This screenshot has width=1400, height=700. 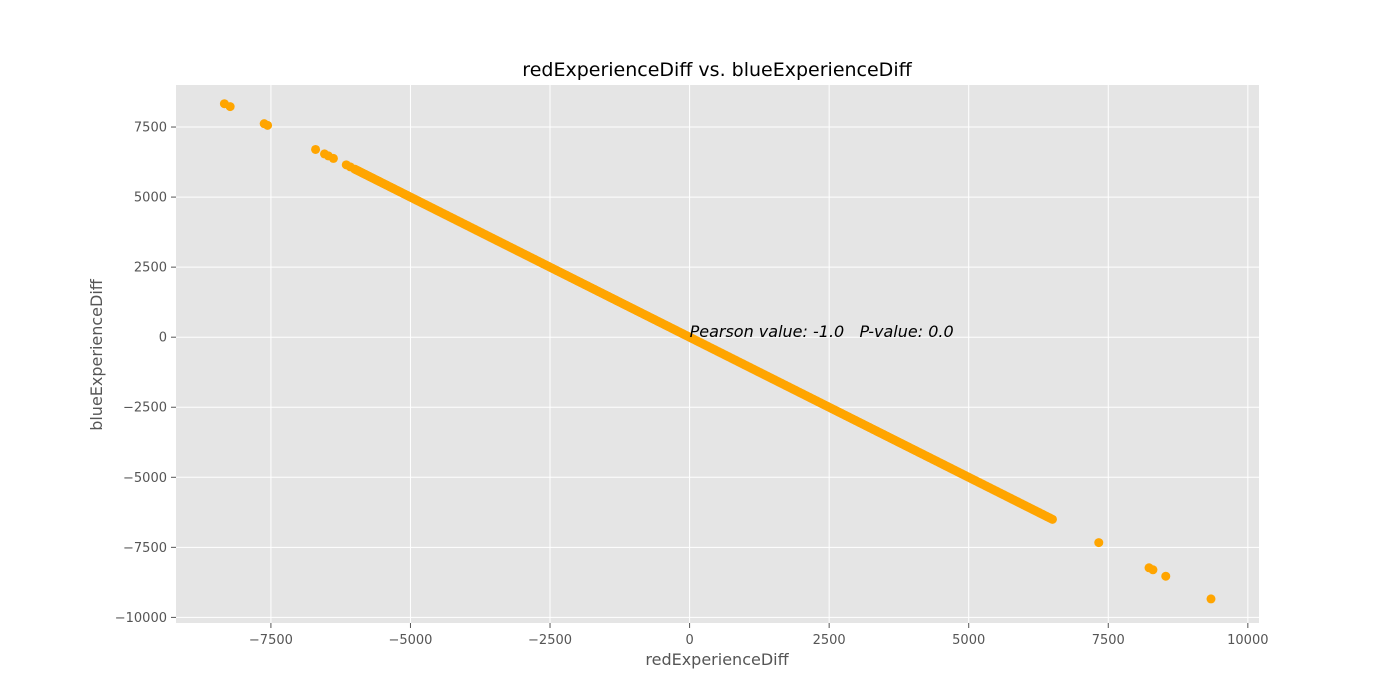 I want to click on y-tick-label: −5000, so click(x=145, y=478).